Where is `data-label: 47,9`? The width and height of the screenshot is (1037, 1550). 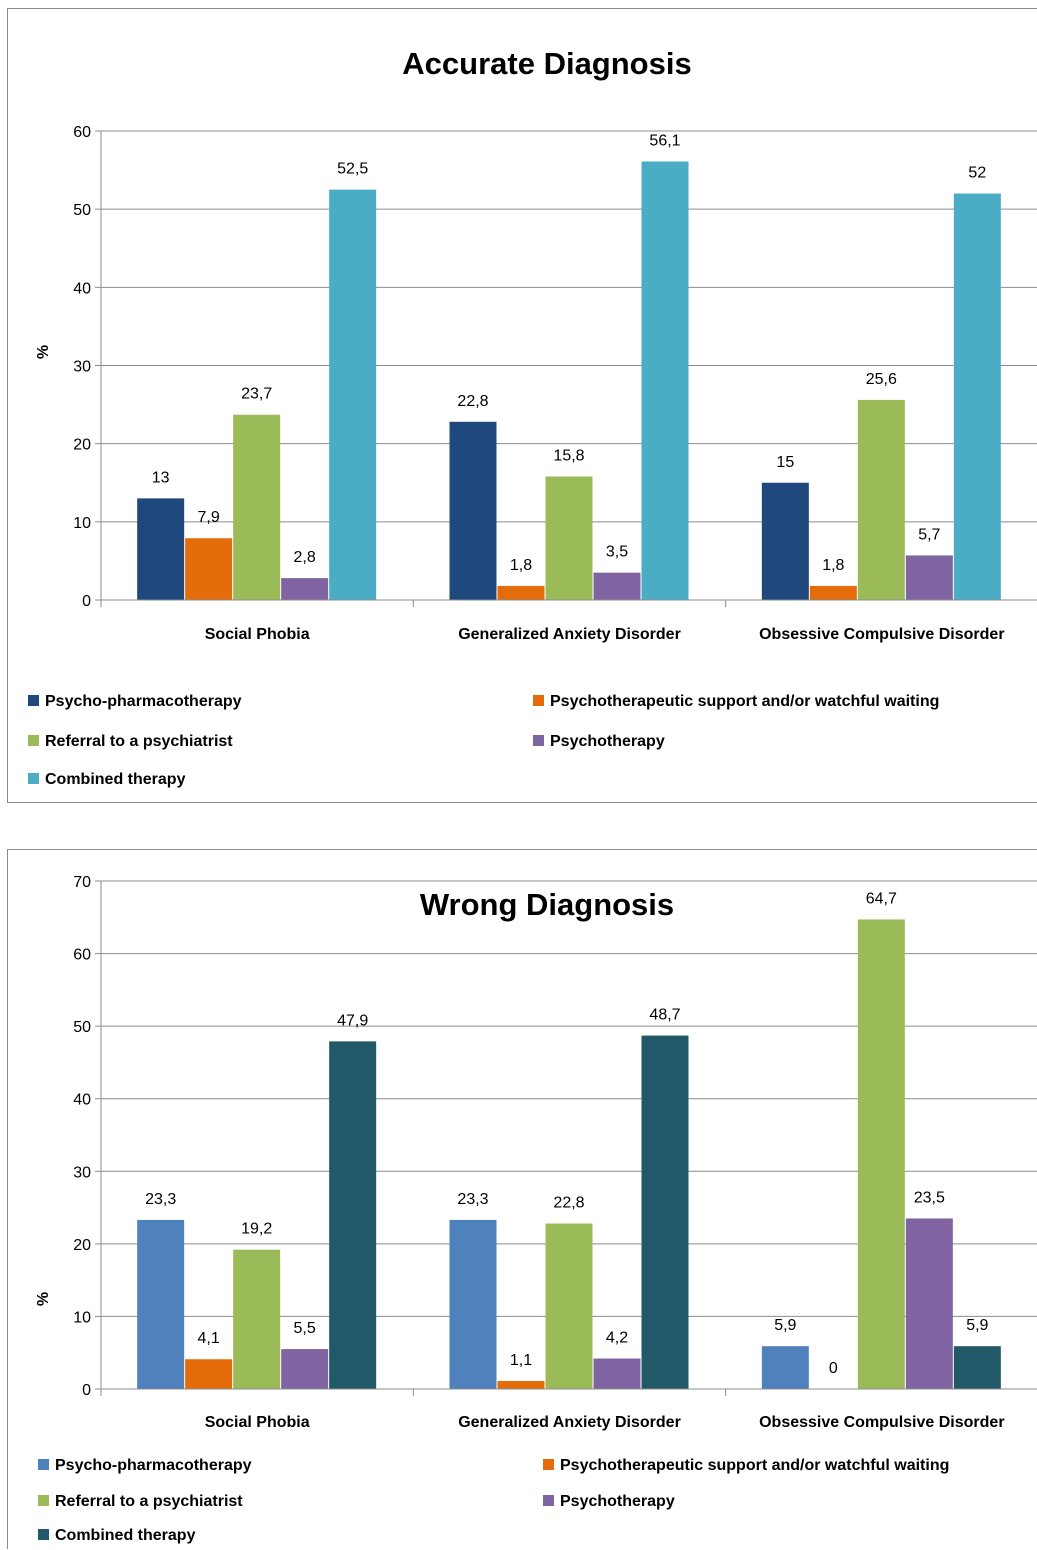
data-label: 47,9 is located at coordinates (352, 1020).